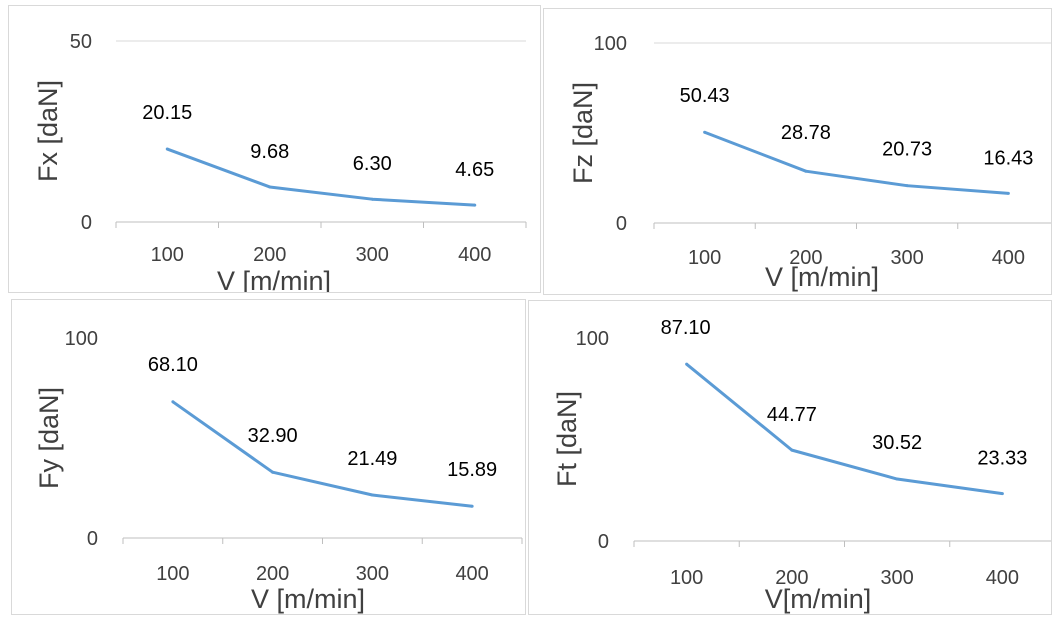  What do you see at coordinates (610, 44) in the screenshot?
I see `fz-y-tick-label: 100` at bounding box center [610, 44].